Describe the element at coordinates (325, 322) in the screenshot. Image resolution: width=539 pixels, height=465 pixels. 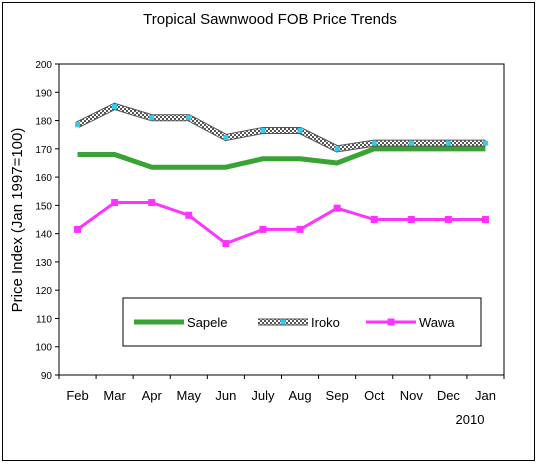
I see `legend-label-iroko: Iroko` at that location.